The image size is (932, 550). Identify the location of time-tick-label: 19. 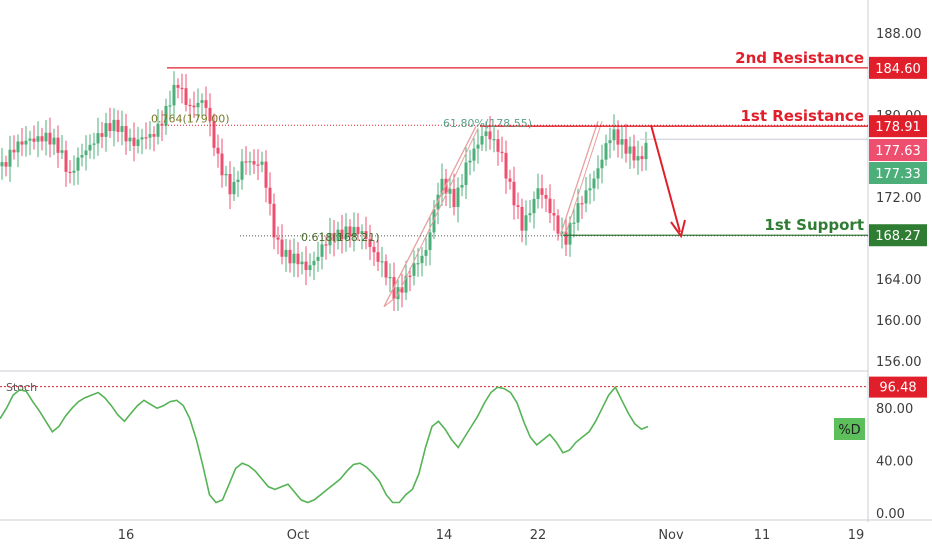
(856, 535).